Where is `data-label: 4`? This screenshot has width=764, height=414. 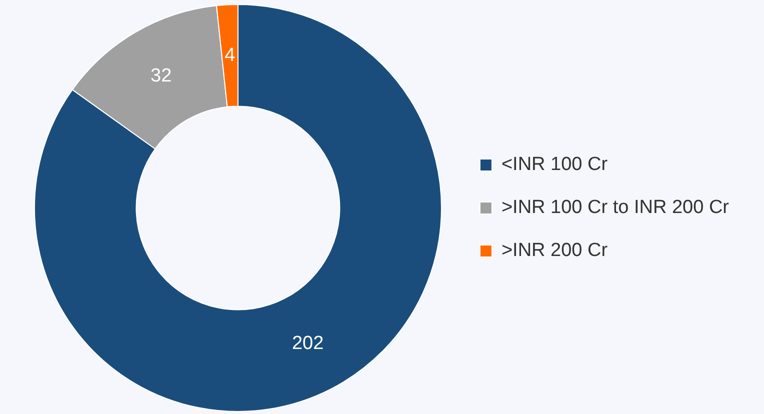 data-label: 4 is located at coordinates (230, 55).